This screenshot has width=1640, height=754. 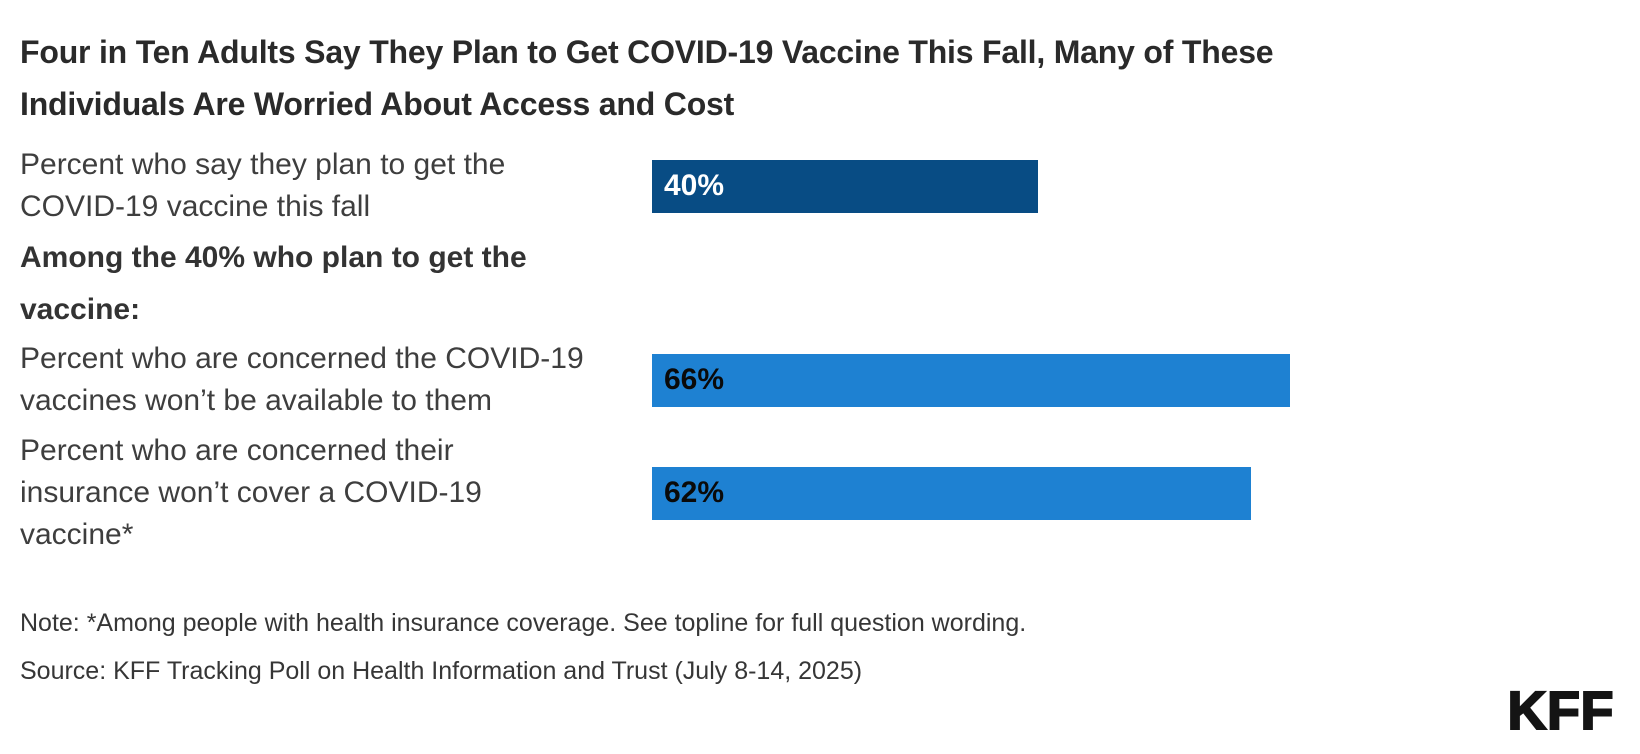 What do you see at coordinates (951, 493) in the screenshot?
I see `bar-insurance-concern: 62%` at bounding box center [951, 493].